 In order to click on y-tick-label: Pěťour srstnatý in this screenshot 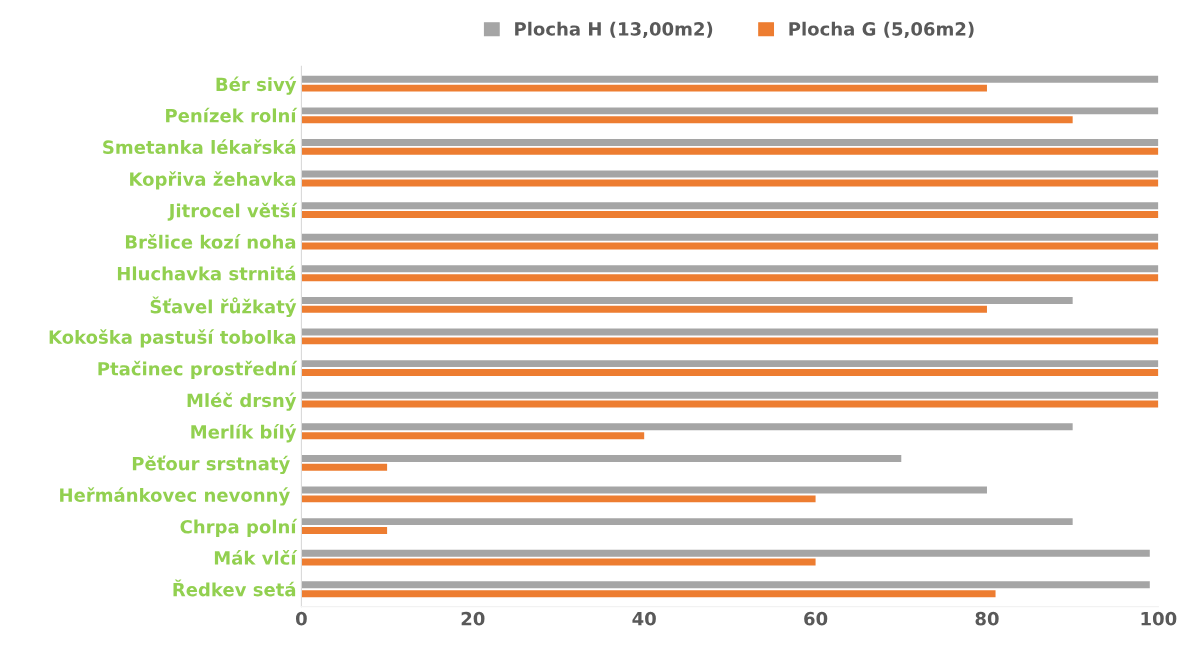, I will do `click(211, 465)`.